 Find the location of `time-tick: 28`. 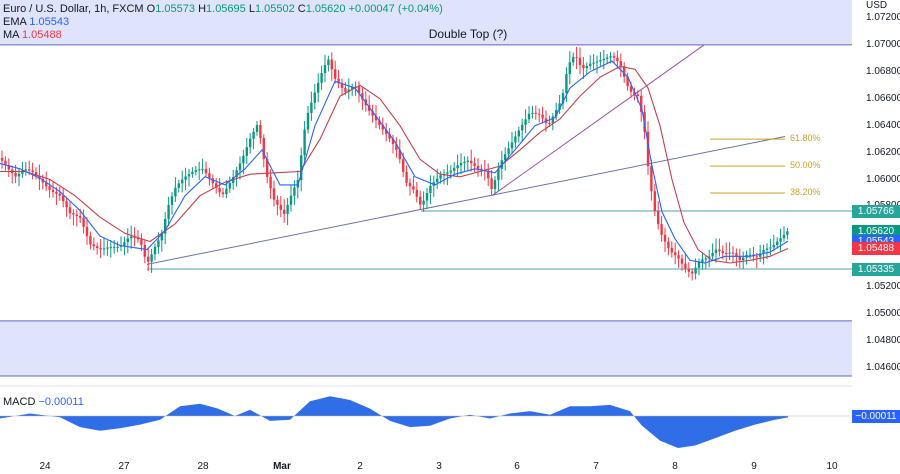

time-tick: 28 is located at coordinates (203, 466).